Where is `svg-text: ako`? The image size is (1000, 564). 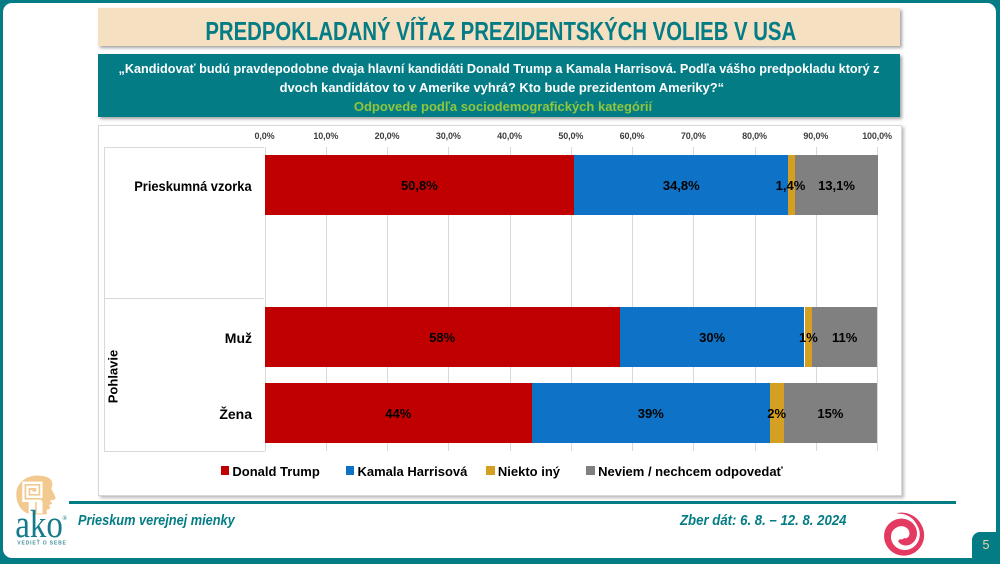 svg-text: ako is located at coordinates (39, 523).